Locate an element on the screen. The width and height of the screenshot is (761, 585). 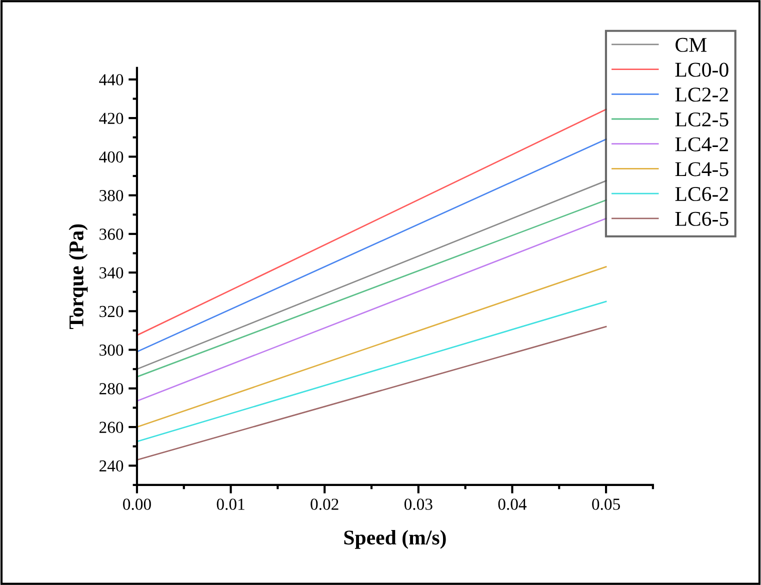
x-tick-label: 0.00 is located at coordinates (137, 504).